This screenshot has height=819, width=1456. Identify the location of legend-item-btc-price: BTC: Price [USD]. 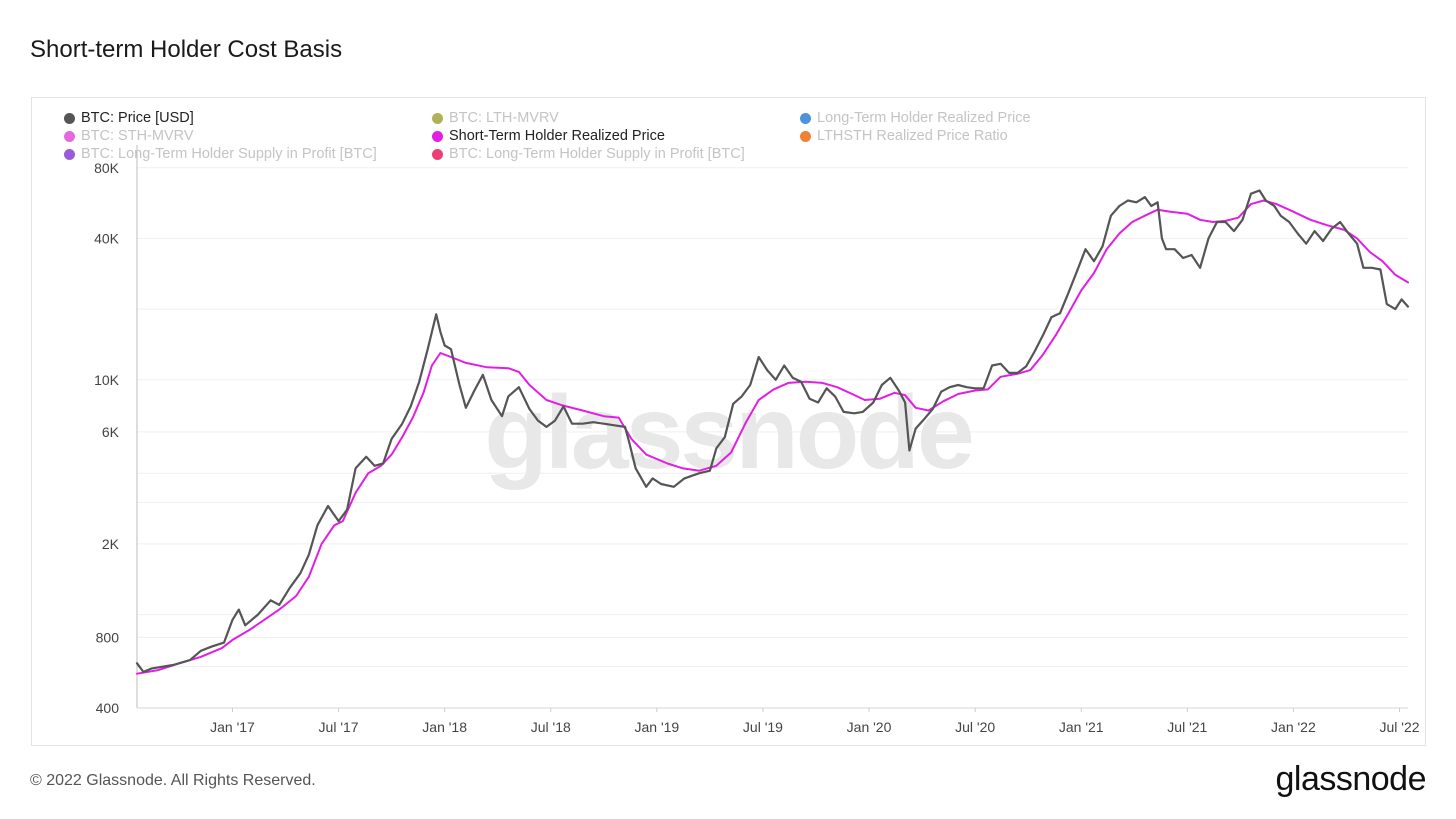
(129, 118).